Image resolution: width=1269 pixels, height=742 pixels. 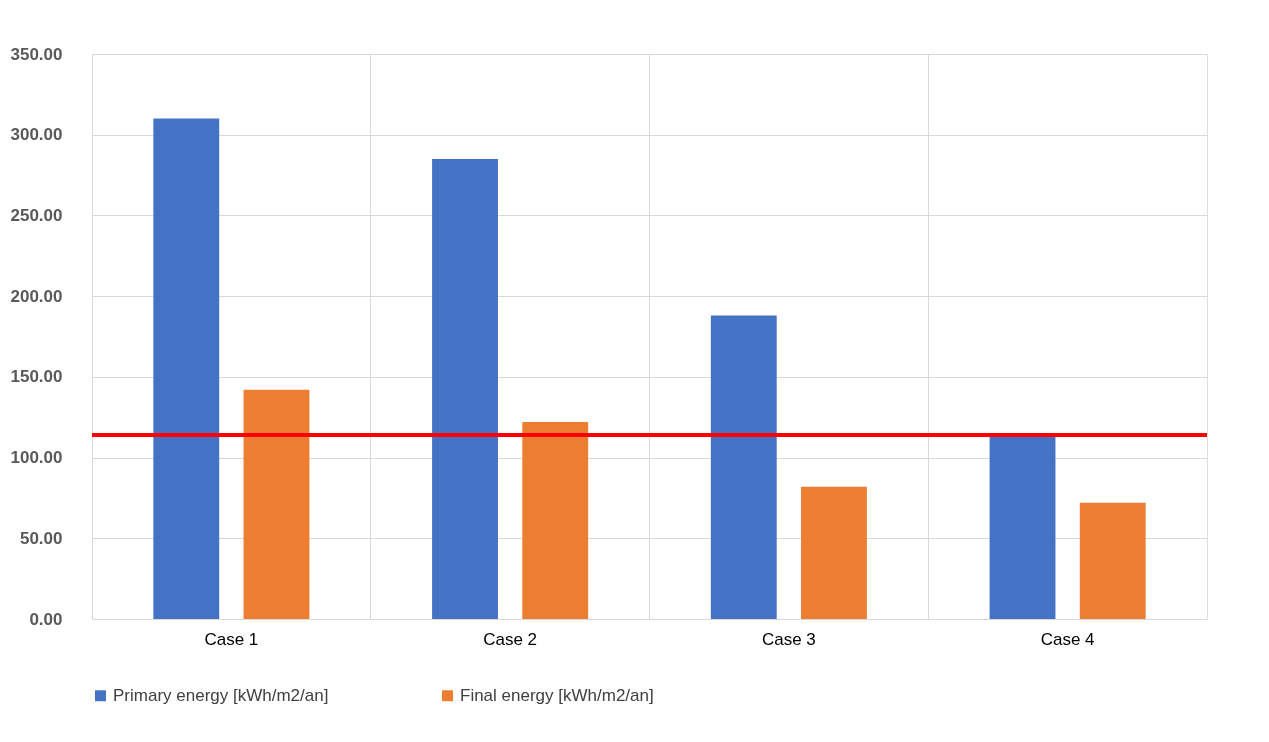 I want to click on x-tick-label: Case 4, so click(x=1067, y=639).